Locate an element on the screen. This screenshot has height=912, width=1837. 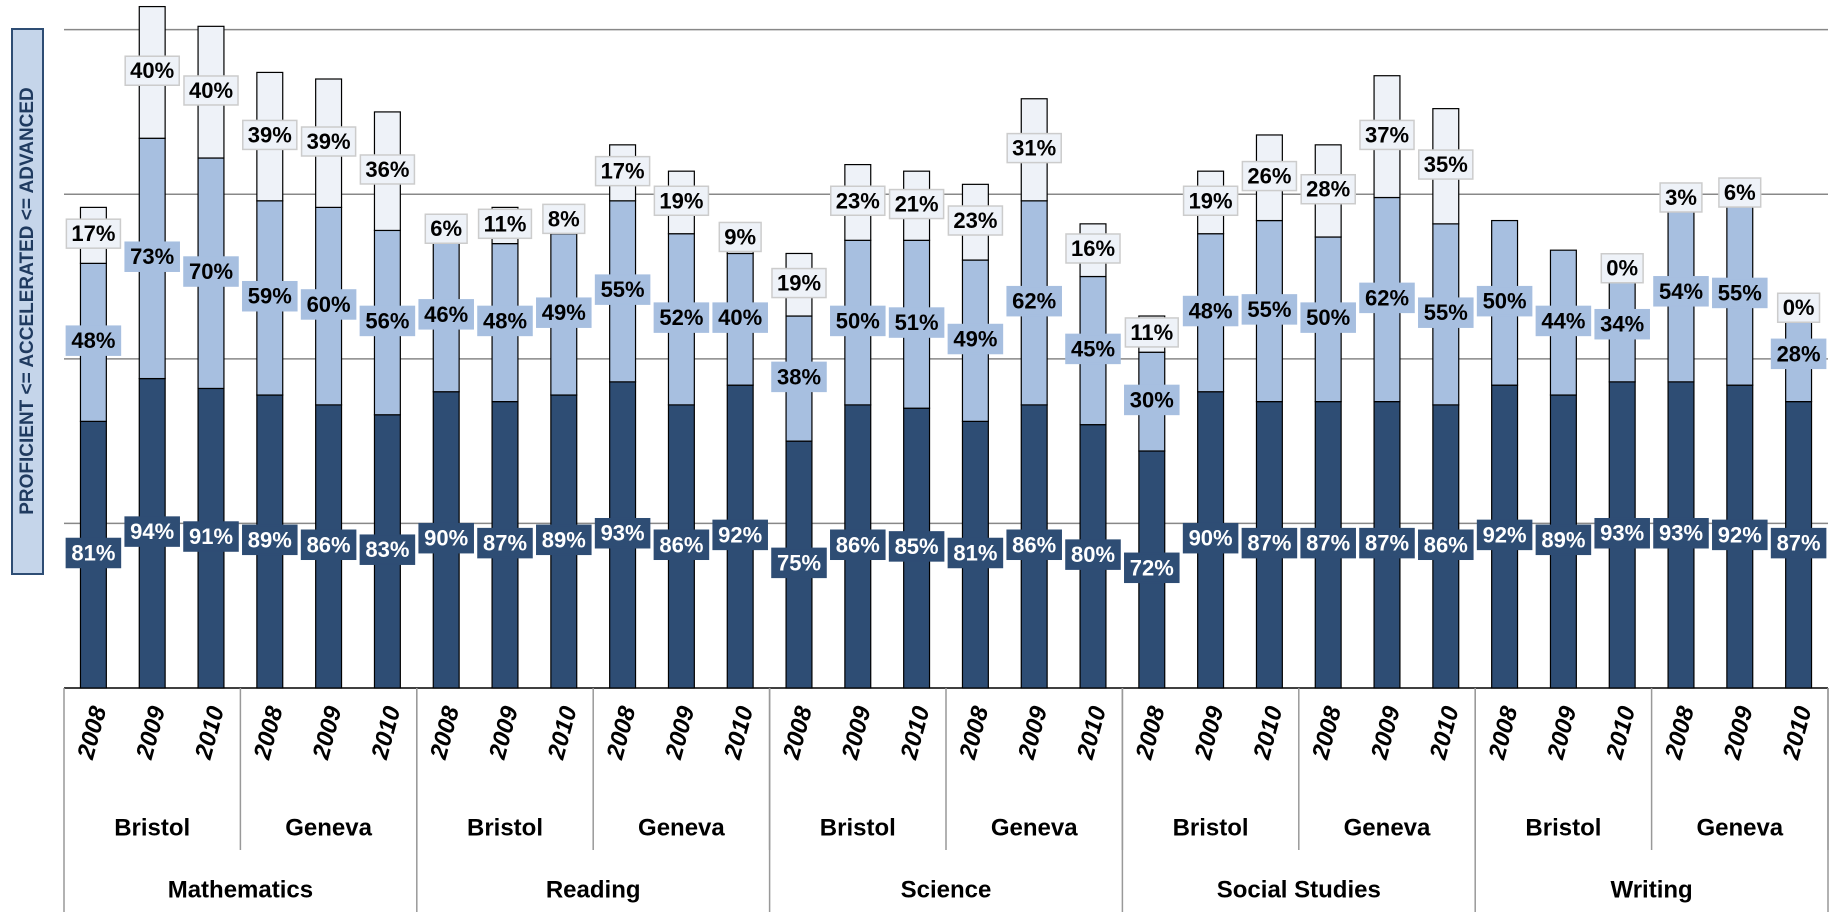
value-label: 93% is located at coordinates (623, 533).